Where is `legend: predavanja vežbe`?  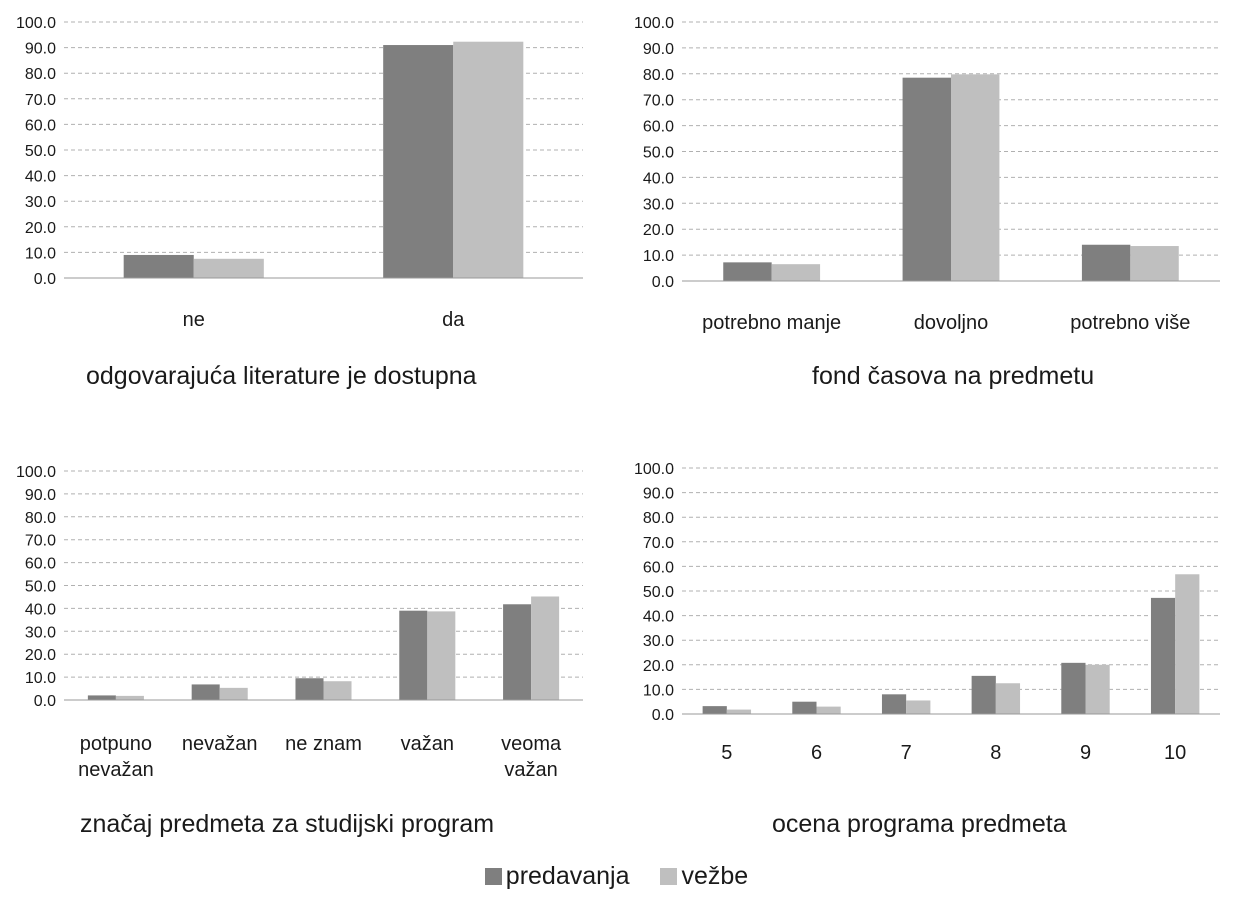 legend: predavanja vežbe is located at coordinates (616, 877).